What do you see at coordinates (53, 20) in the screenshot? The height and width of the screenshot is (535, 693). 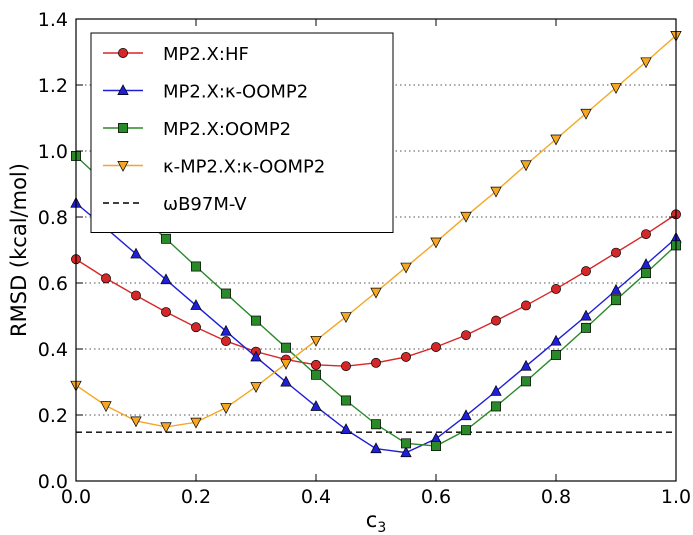 I see `y-tick-label: 1.4` at bounding box center [53, 20].